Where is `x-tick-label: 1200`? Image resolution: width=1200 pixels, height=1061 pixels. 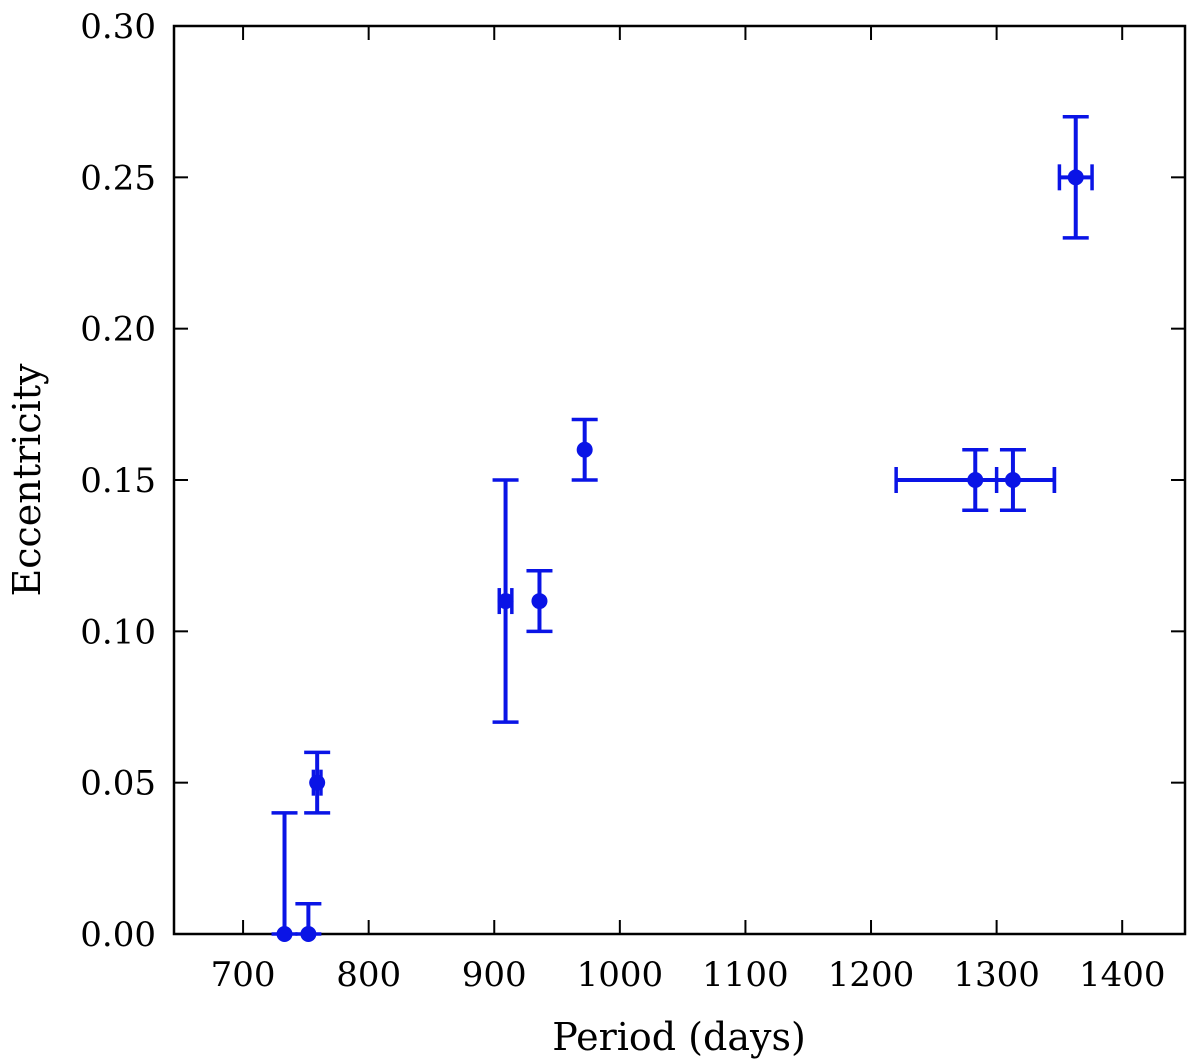 x-tick-label: 1200 is located at coordinates (871, 975).